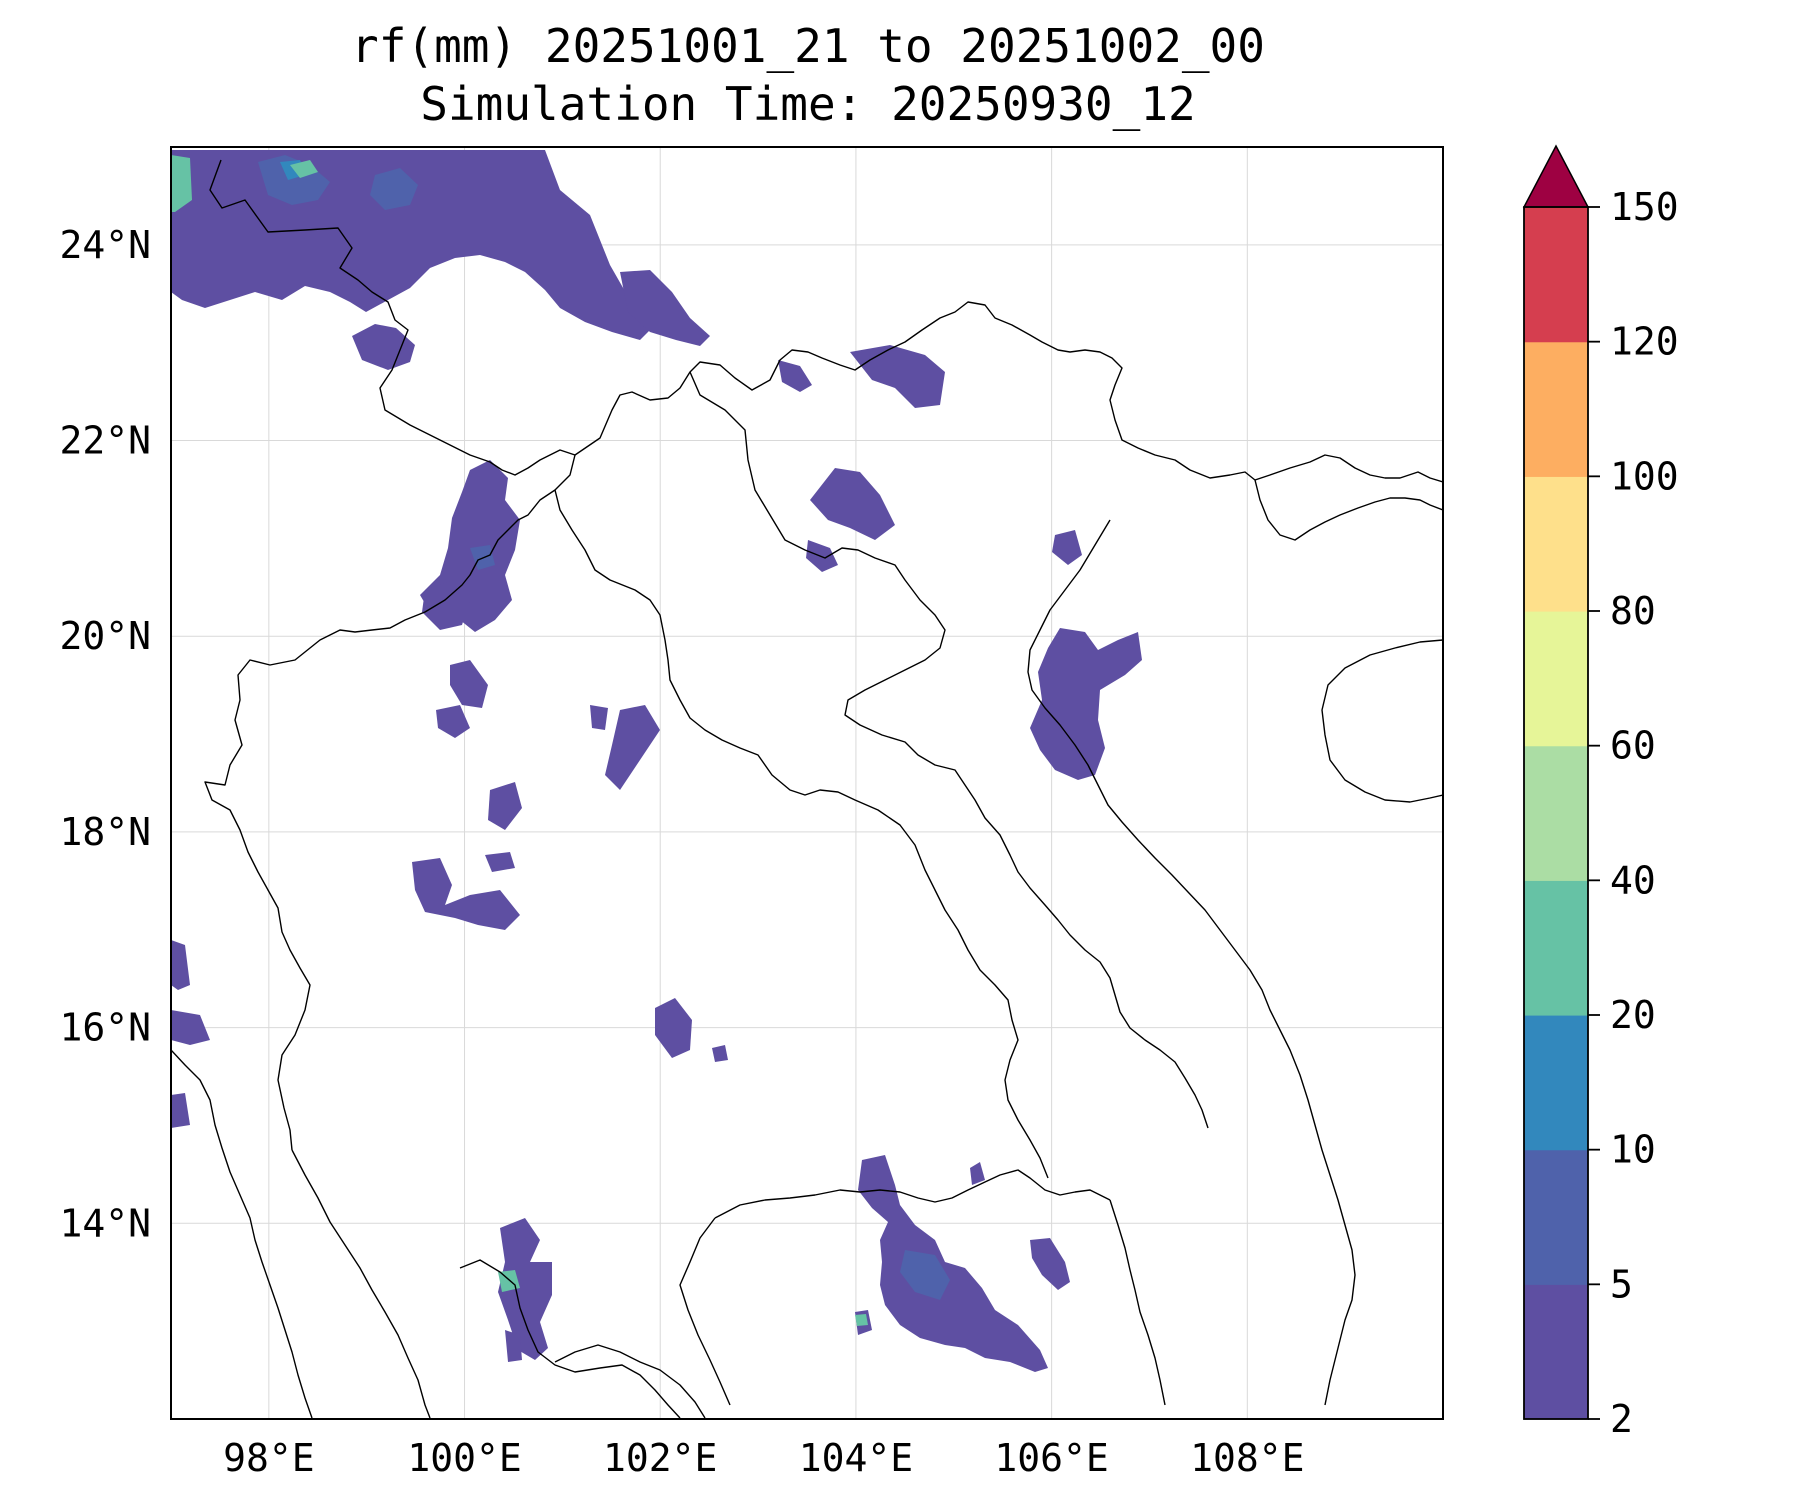 The height and width of the screenshot is (1500, 1800). What do you see at coordinates (1050, 1264) in the screenshot?
I see `rain-area-cambodia-northeast` at bounding box center [1050, 1264].